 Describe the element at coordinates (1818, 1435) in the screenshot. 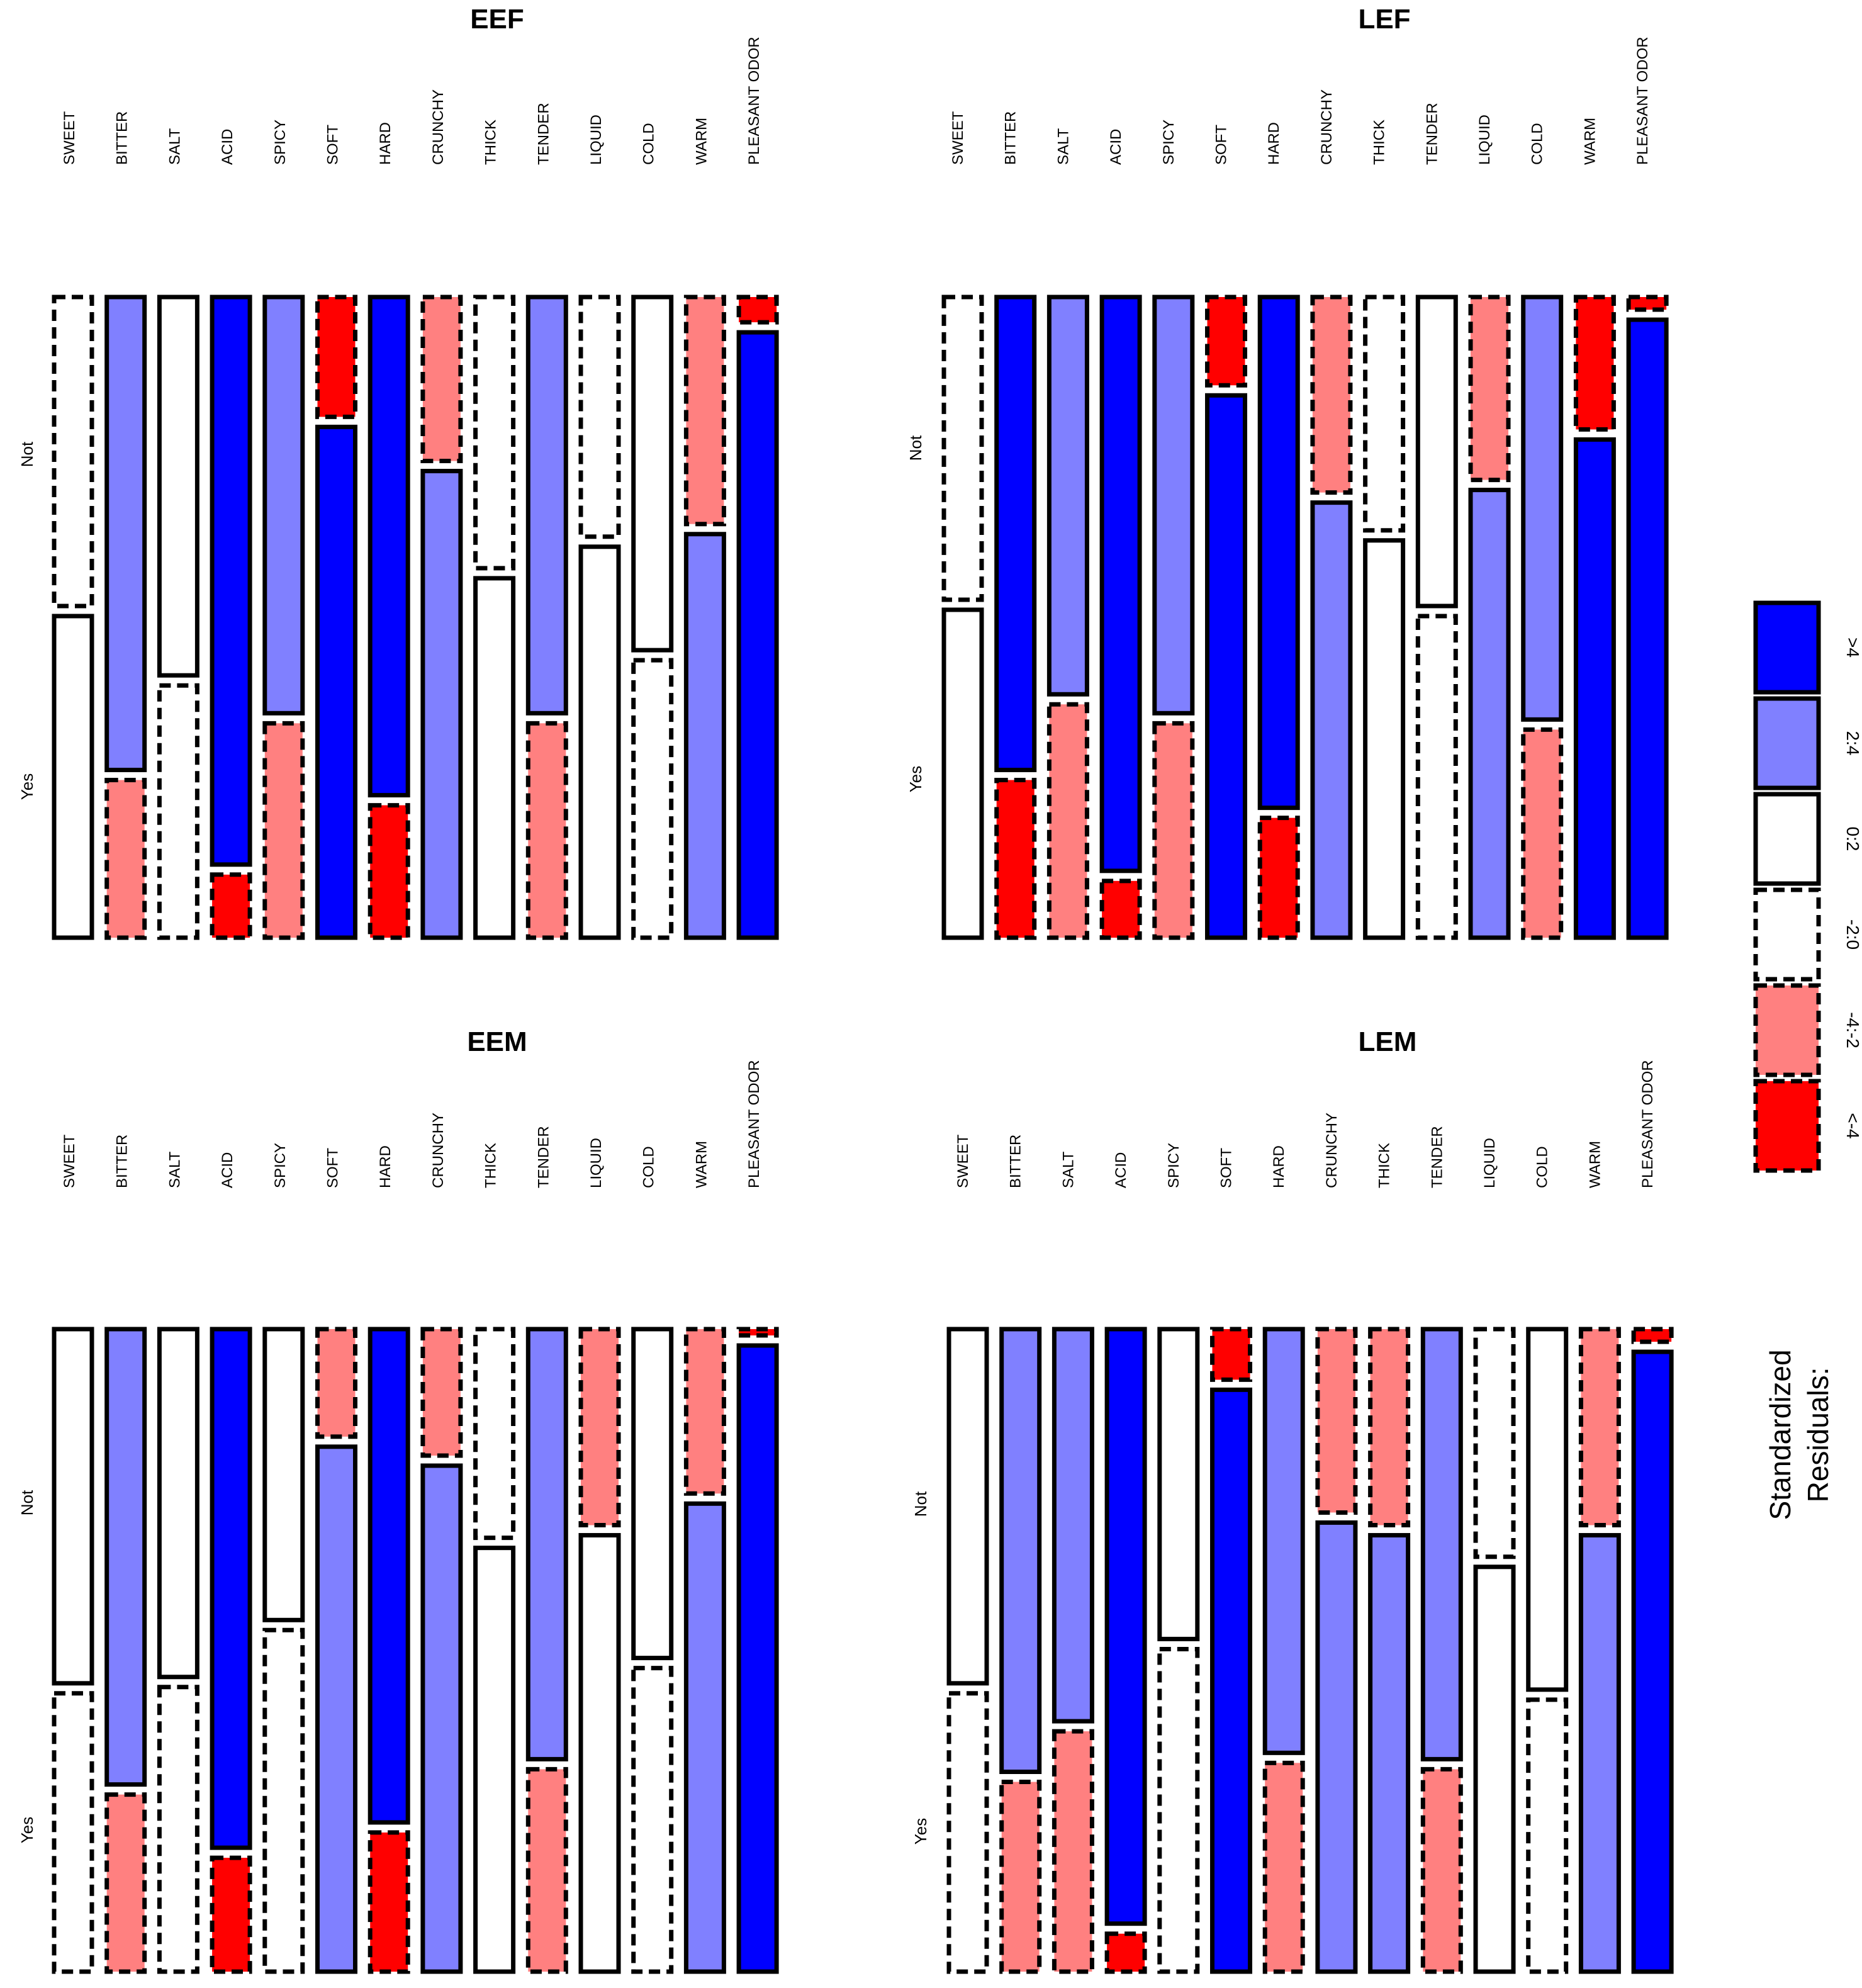

I see `legend-title-line2: Residuals:` at that location.